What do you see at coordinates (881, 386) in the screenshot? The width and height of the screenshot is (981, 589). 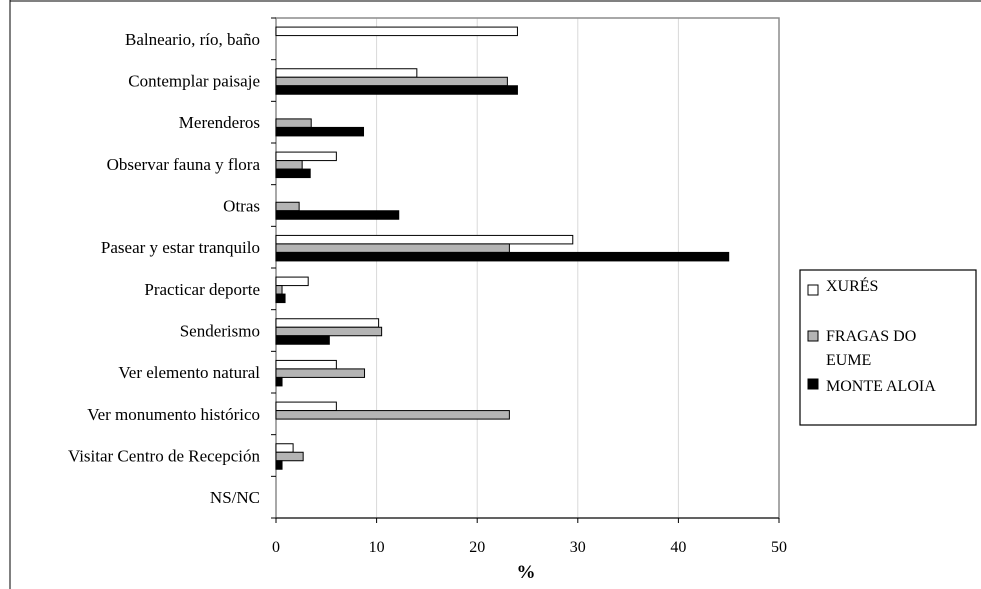 I see `legend-label: MONTE ALOIA` at bounding box center [881, 386].